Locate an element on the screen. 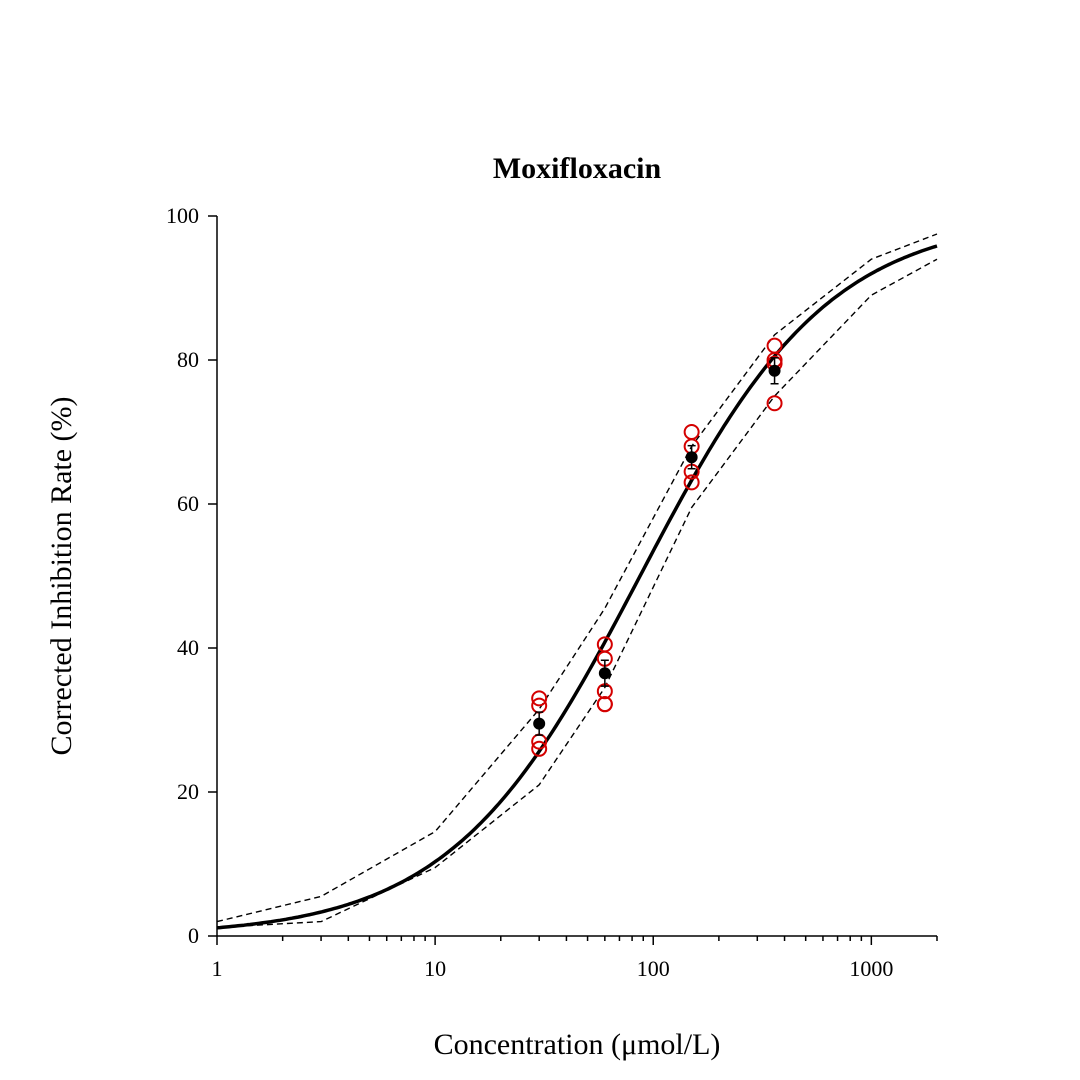 The image size is (1080, 1080). x-tick-label: 1 is located at coordinates (217, 968).